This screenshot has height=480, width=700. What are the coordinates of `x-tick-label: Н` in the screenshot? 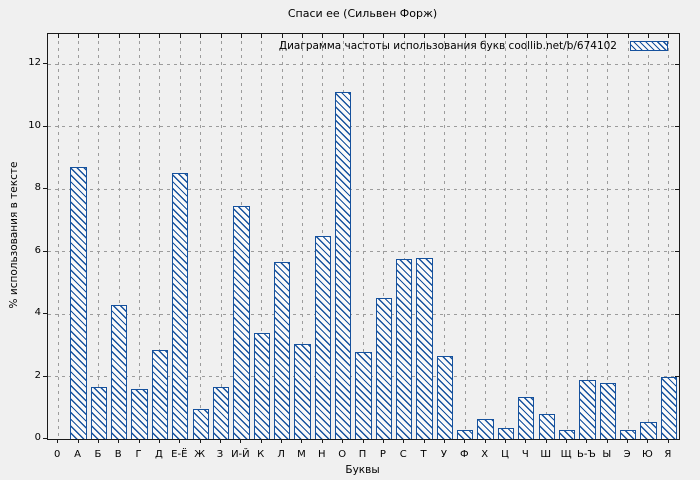 It's located at (322, 454).